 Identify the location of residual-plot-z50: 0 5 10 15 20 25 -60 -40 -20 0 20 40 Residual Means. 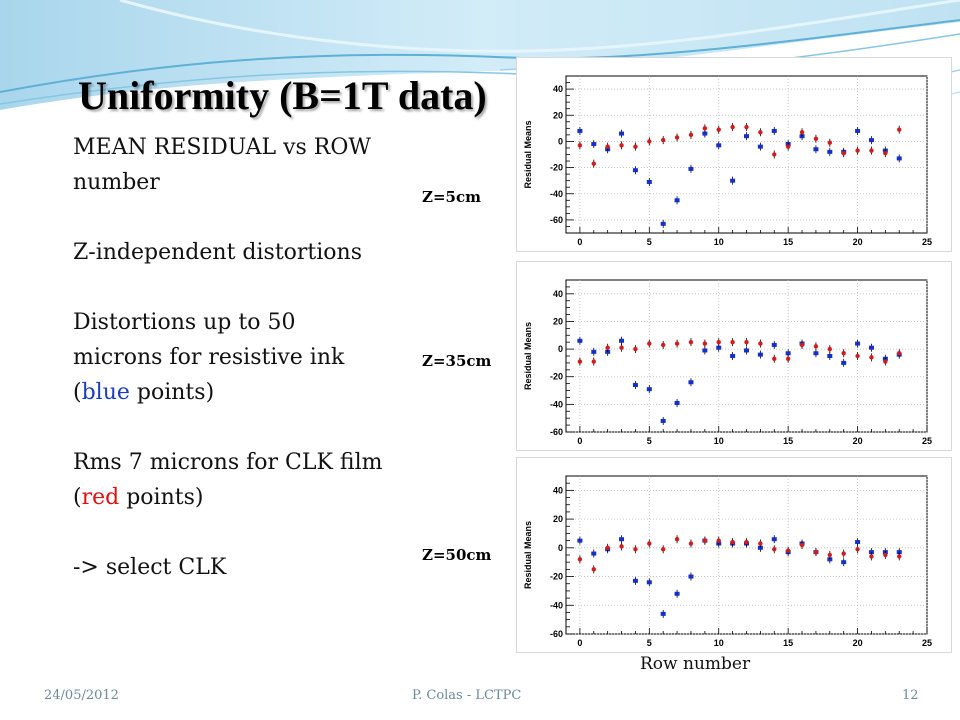
(734, 555).